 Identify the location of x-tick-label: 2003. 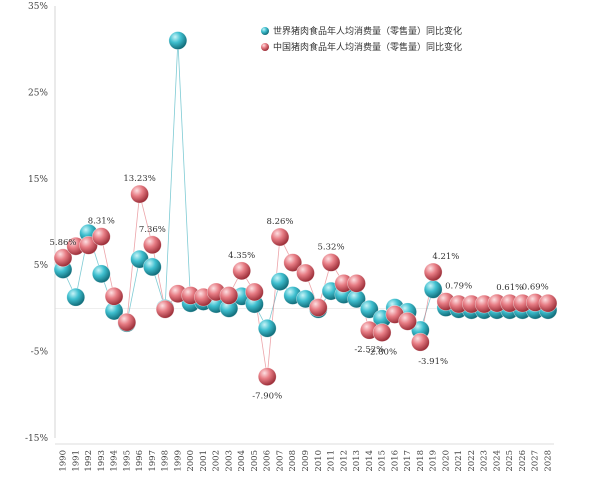
(229, 461).